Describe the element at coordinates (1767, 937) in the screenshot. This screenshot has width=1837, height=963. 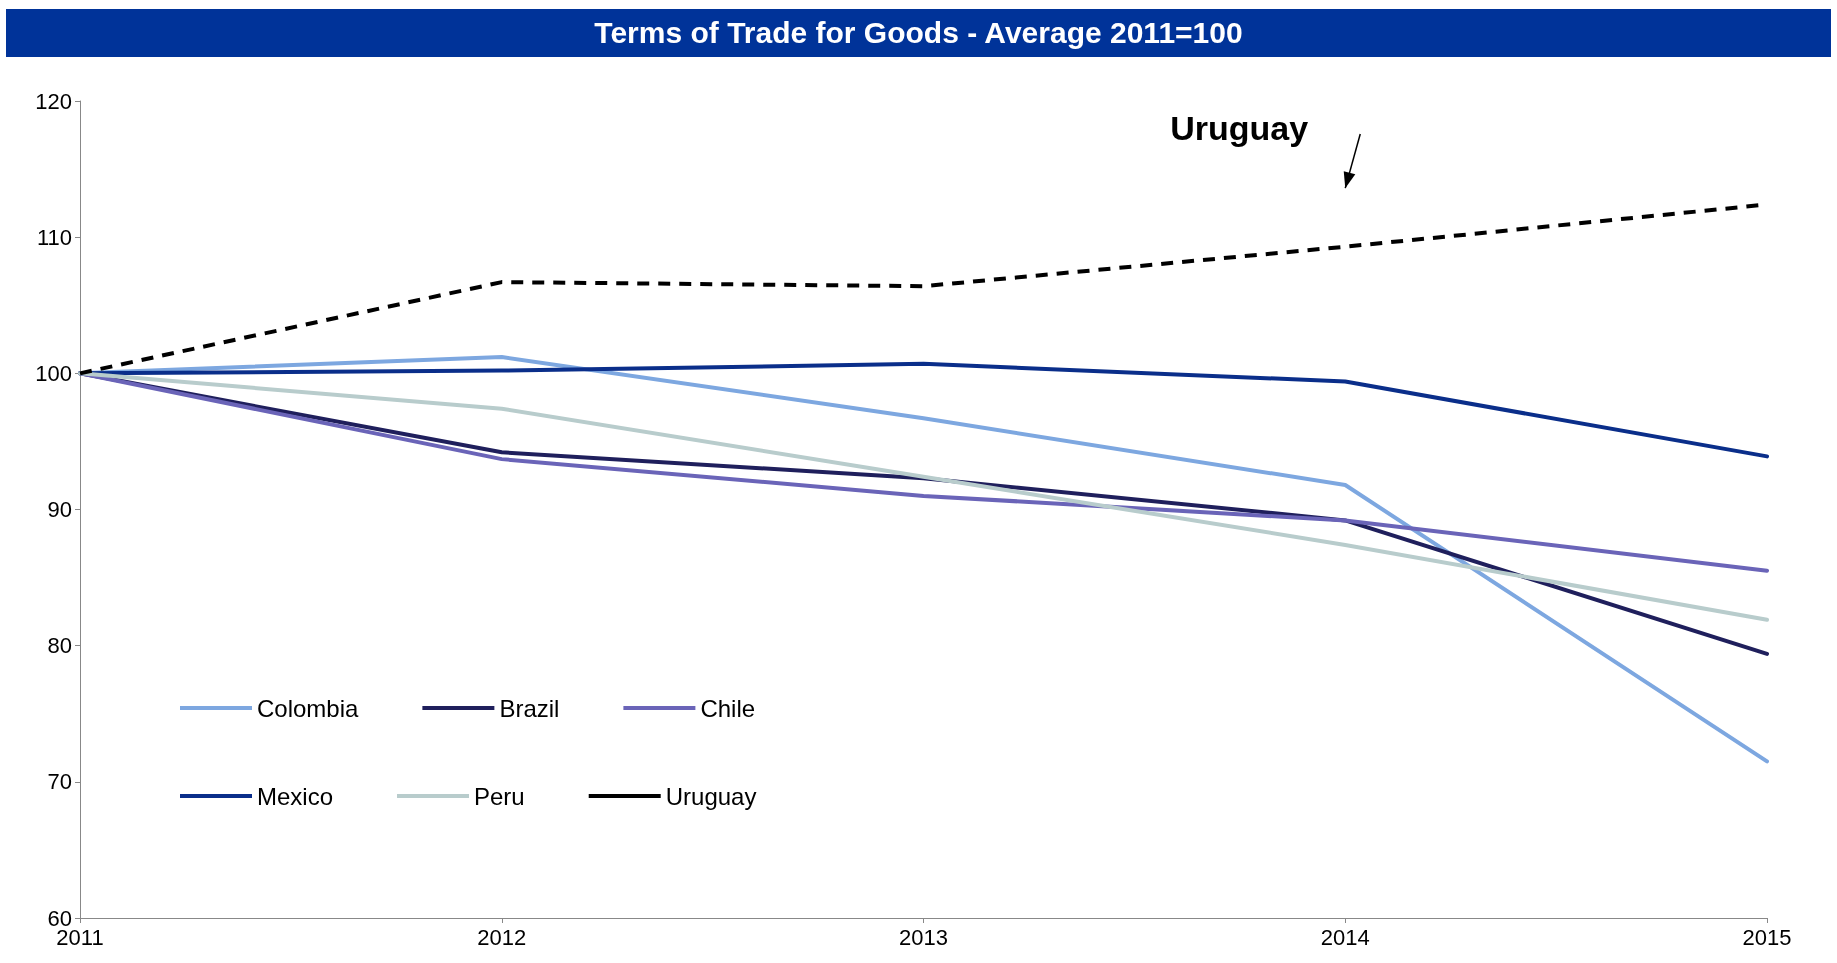
I see `x-tick-label: 2015` at that location.